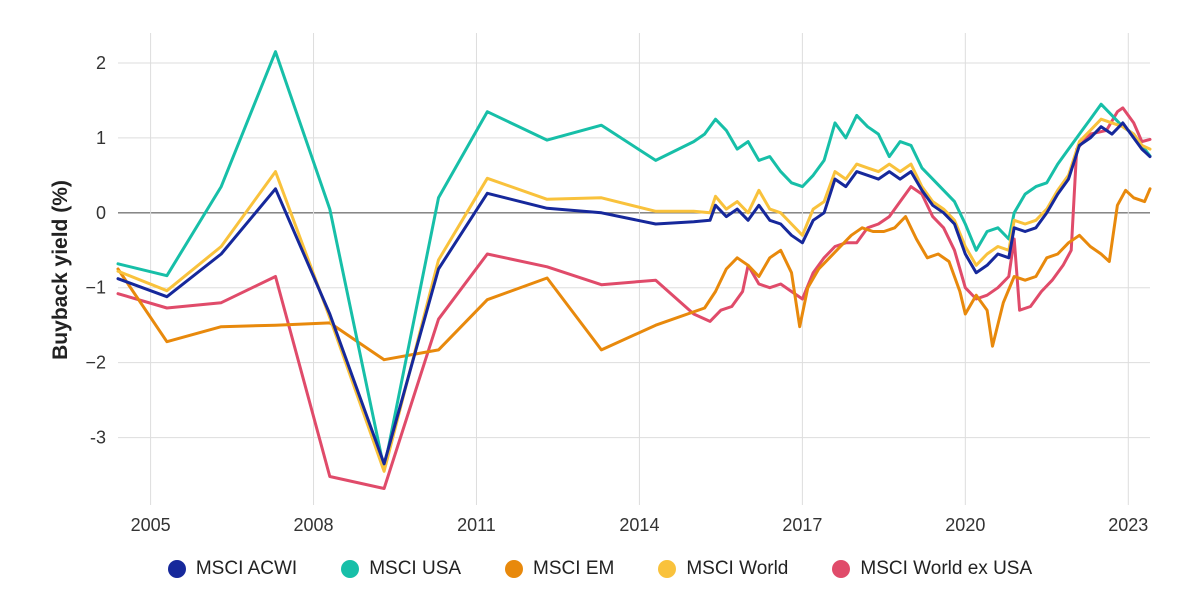  I want to click on legend-label: MSCI ACWI, so click(246, 568).